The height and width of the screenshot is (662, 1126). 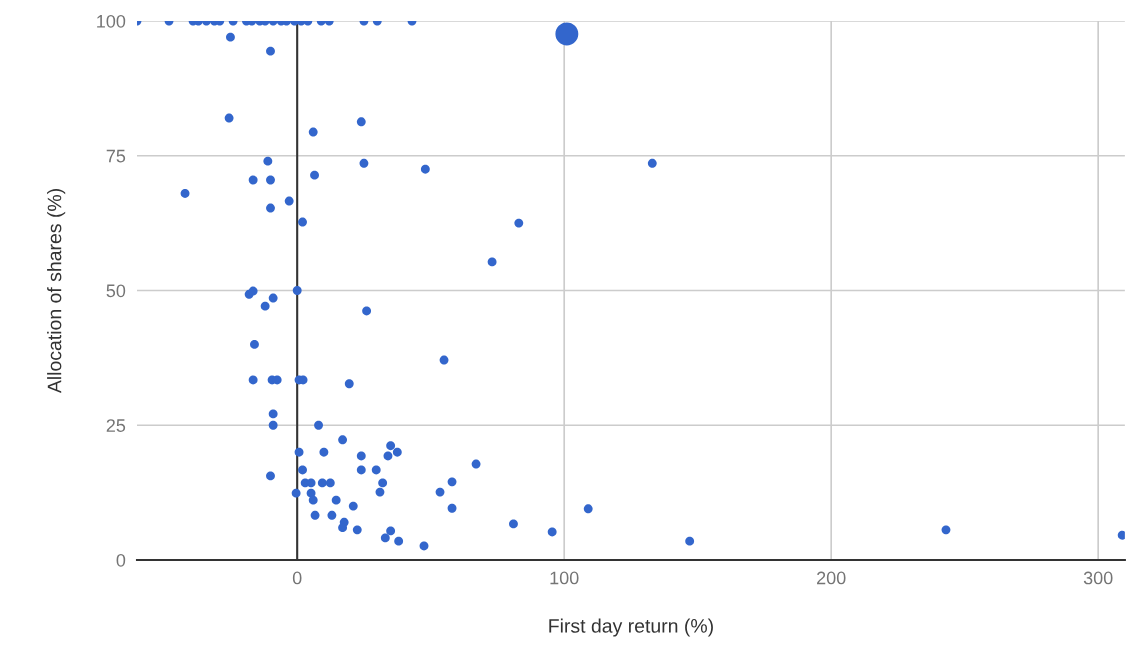 What do you see at coordinates (297, 578) in the screenshot?
I see `x-tick-label: 0` at bounding box center [297, 578].